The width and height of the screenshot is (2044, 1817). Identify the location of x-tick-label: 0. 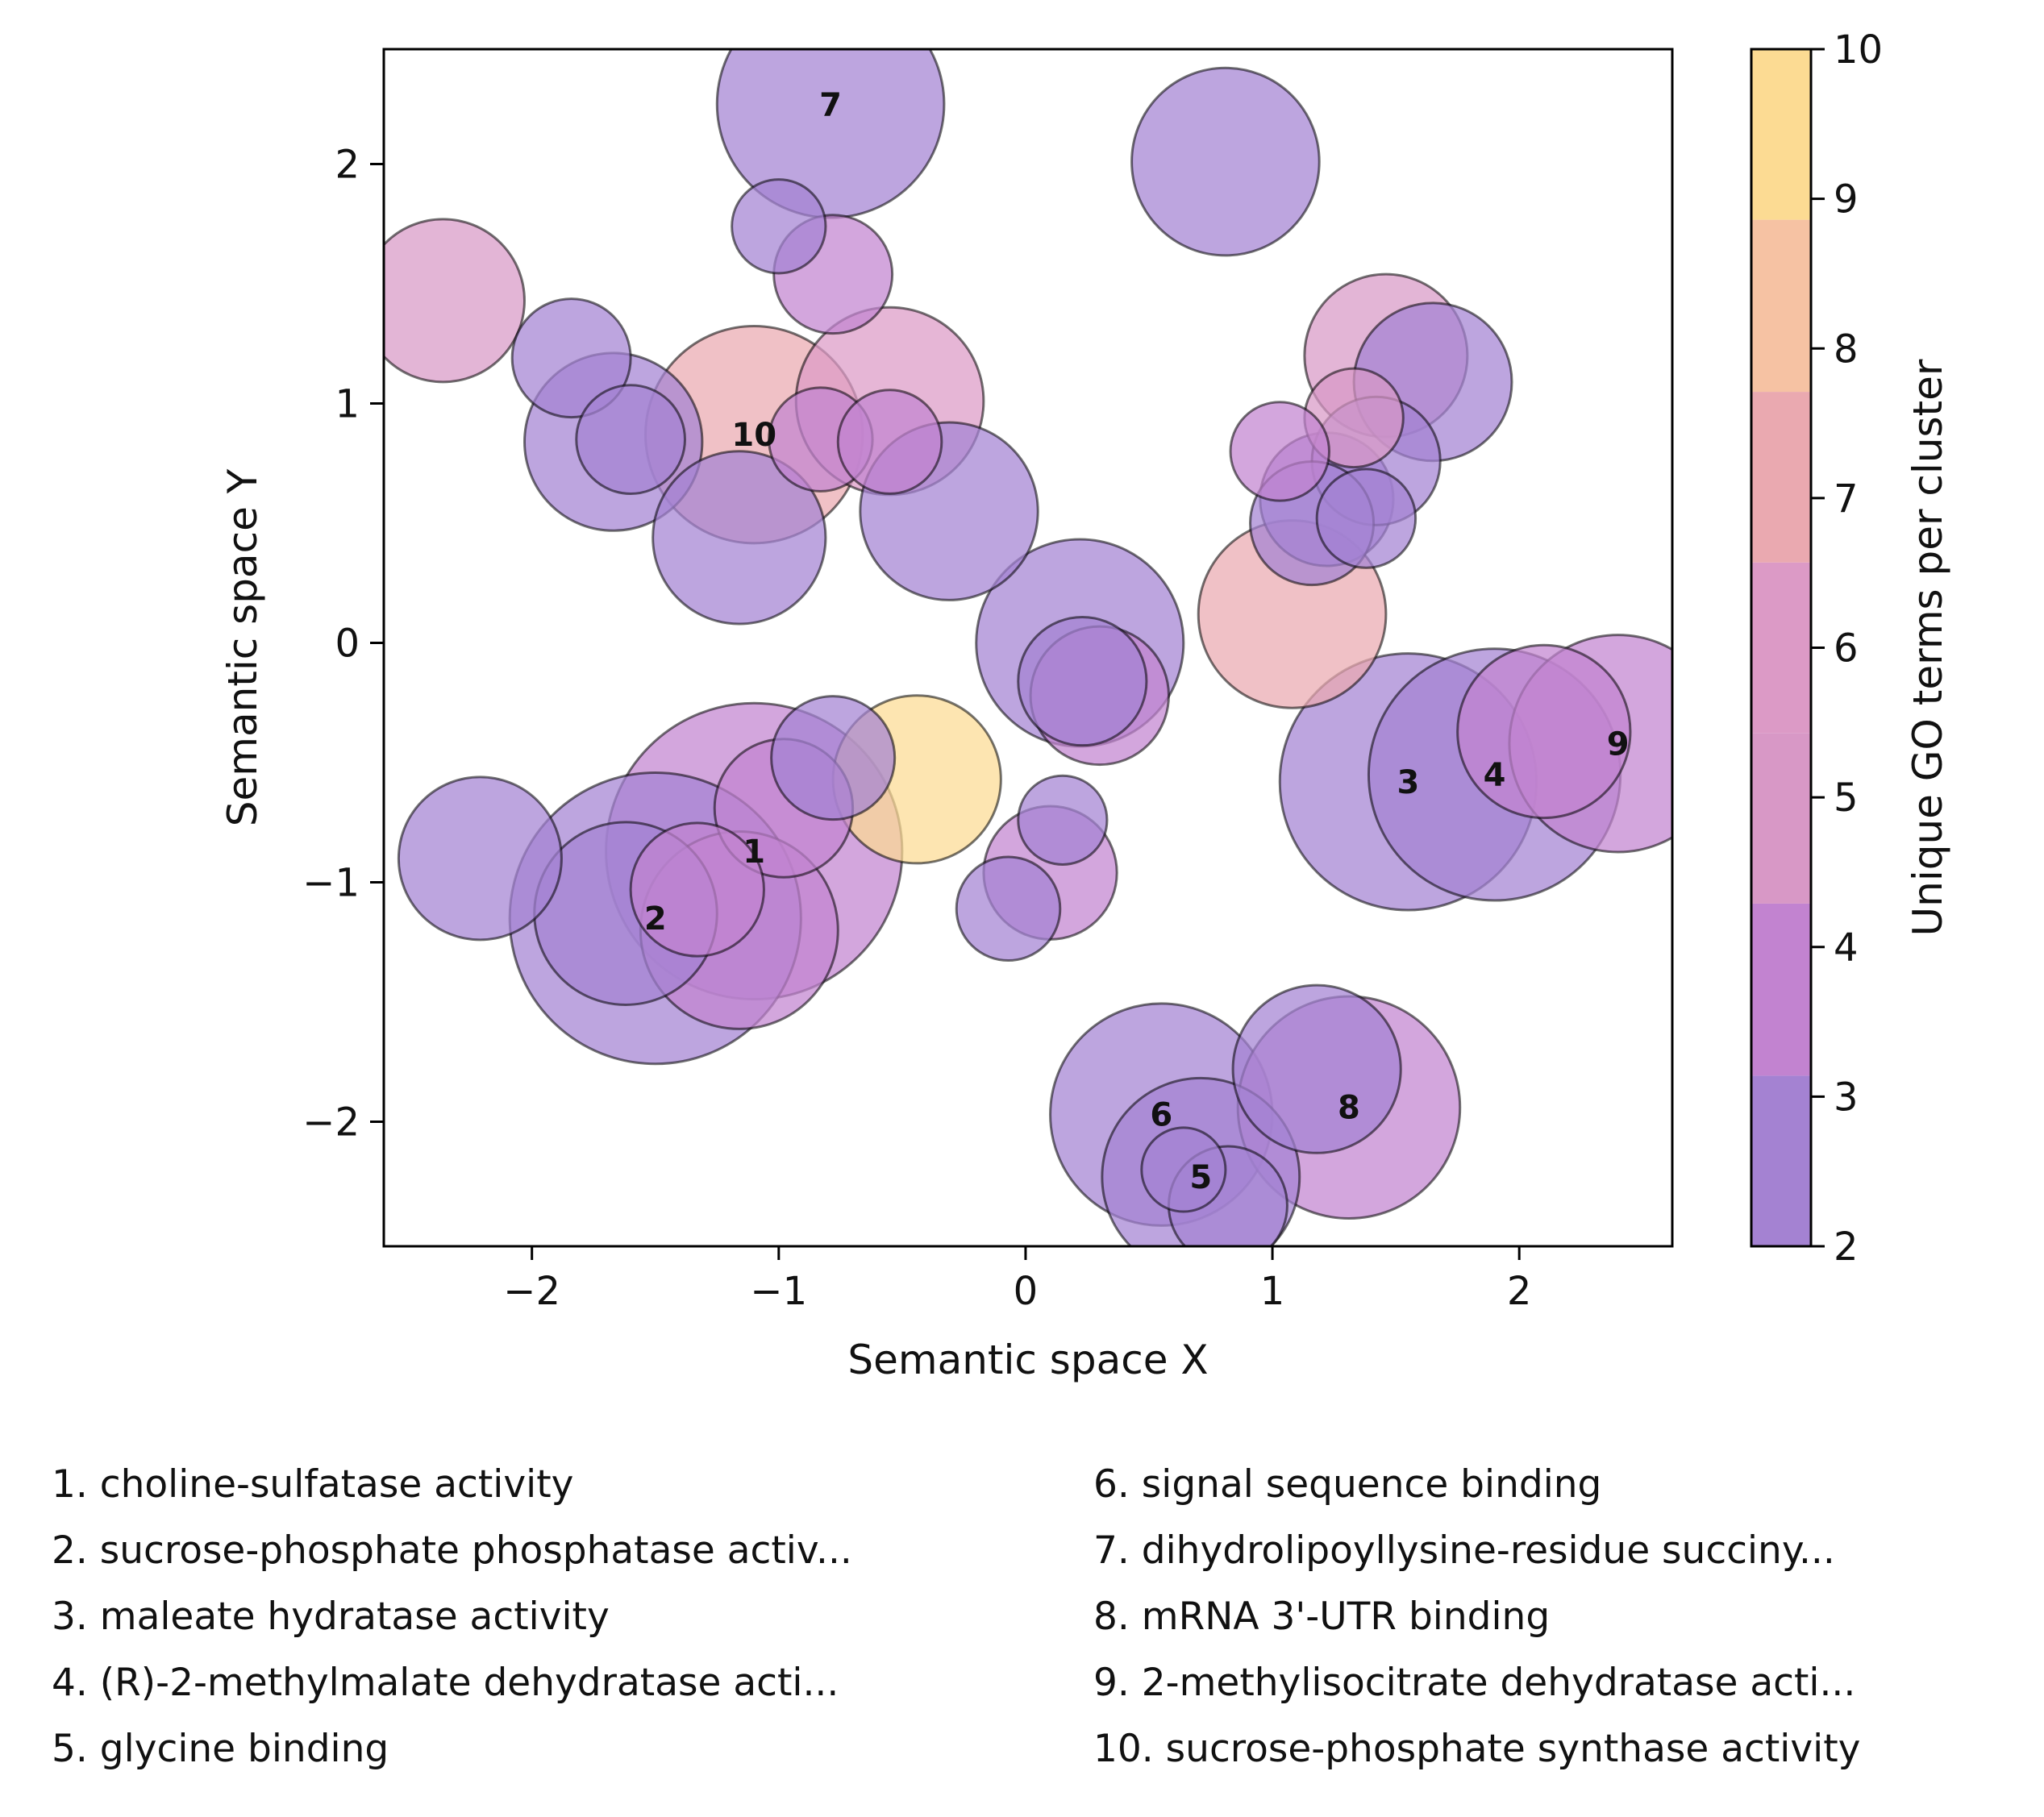
(1026, 1291).